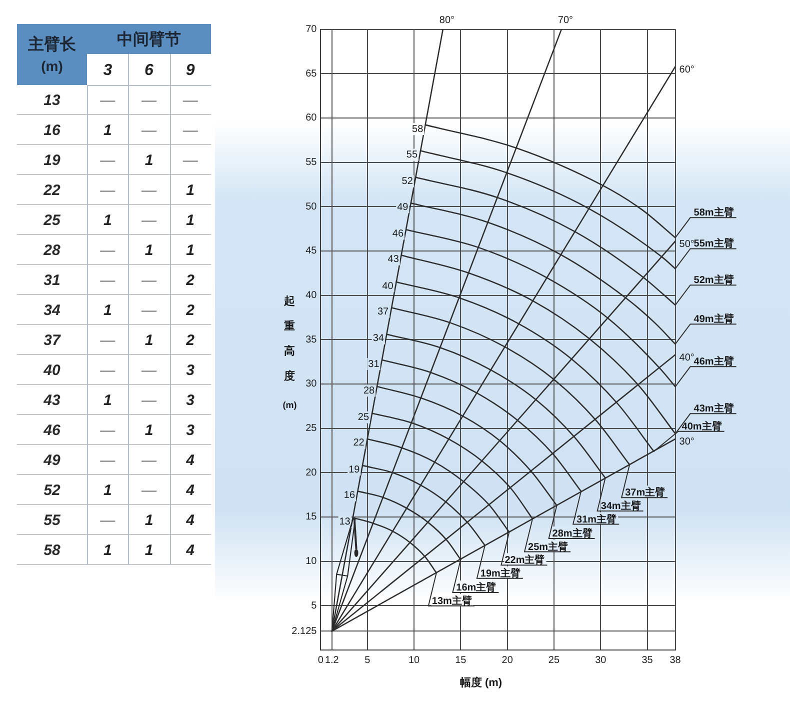 This screenshot has height=709, width=790. What do you see at coordinates (461, 660) in the screenshot?
I see `x-tick-label: 15` at bounding box center [461, 660].